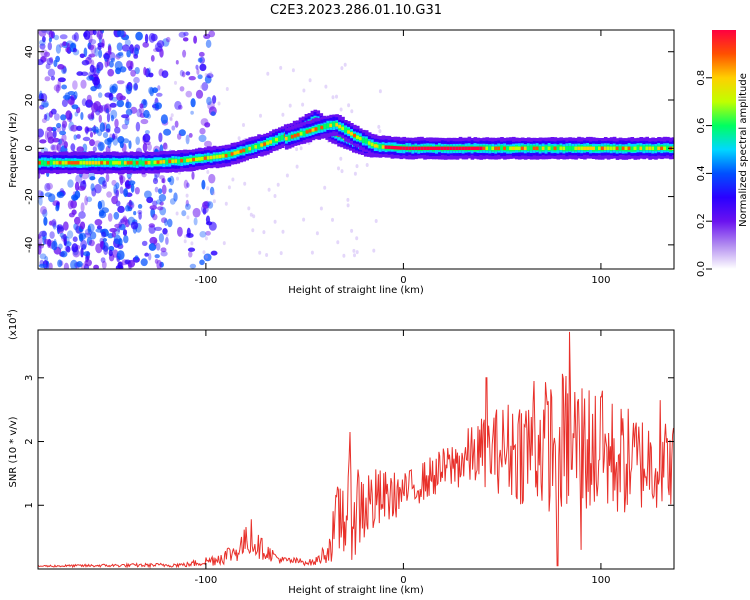  What do you see at coordinates (29, 148) in the screenshot?
I see `y-tick-label: 0` at bounding box center [29, 148].